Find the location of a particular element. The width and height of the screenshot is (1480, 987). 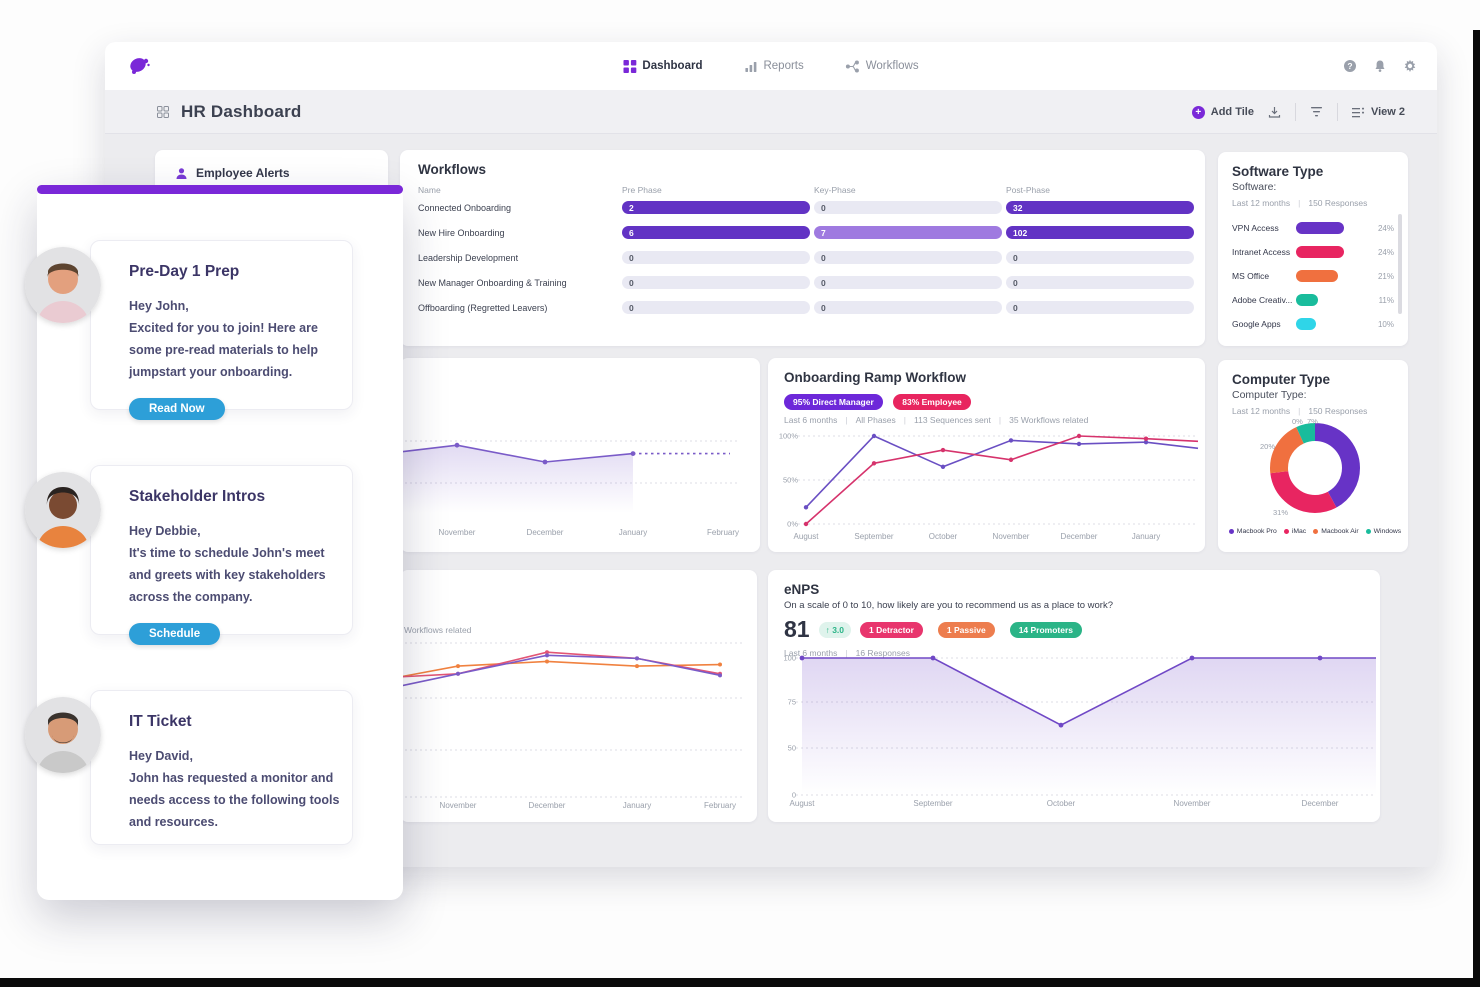

x-tick-label: October is located at coordinates (943, 536).